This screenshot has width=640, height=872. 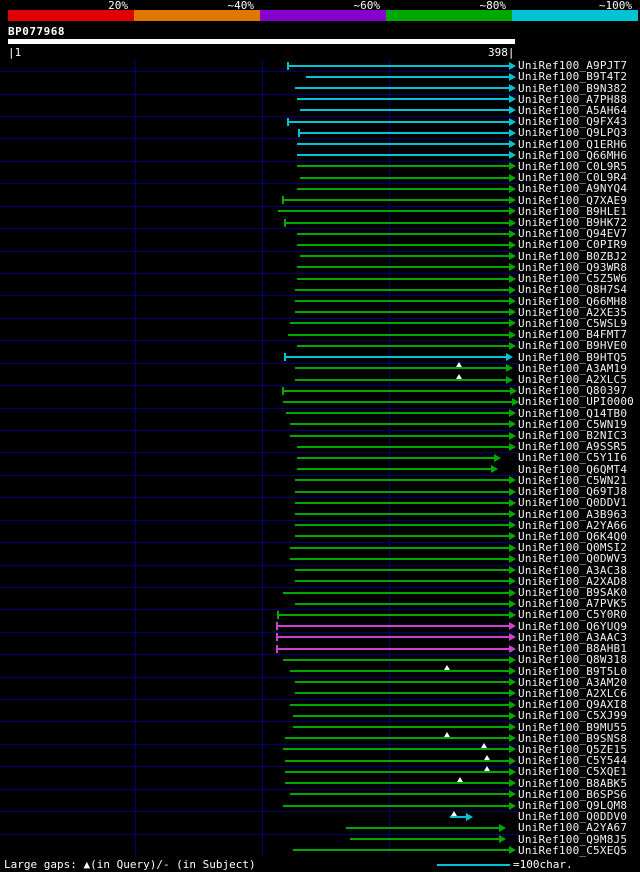 I want to click on hit-label: UniRef100_C5WN19, so click(x=573, y=424).